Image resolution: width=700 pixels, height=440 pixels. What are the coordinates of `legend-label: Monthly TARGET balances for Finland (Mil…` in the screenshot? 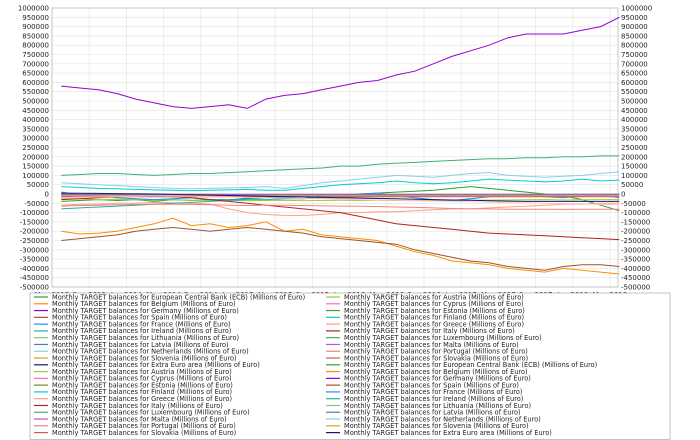 It's located at (142, 392).